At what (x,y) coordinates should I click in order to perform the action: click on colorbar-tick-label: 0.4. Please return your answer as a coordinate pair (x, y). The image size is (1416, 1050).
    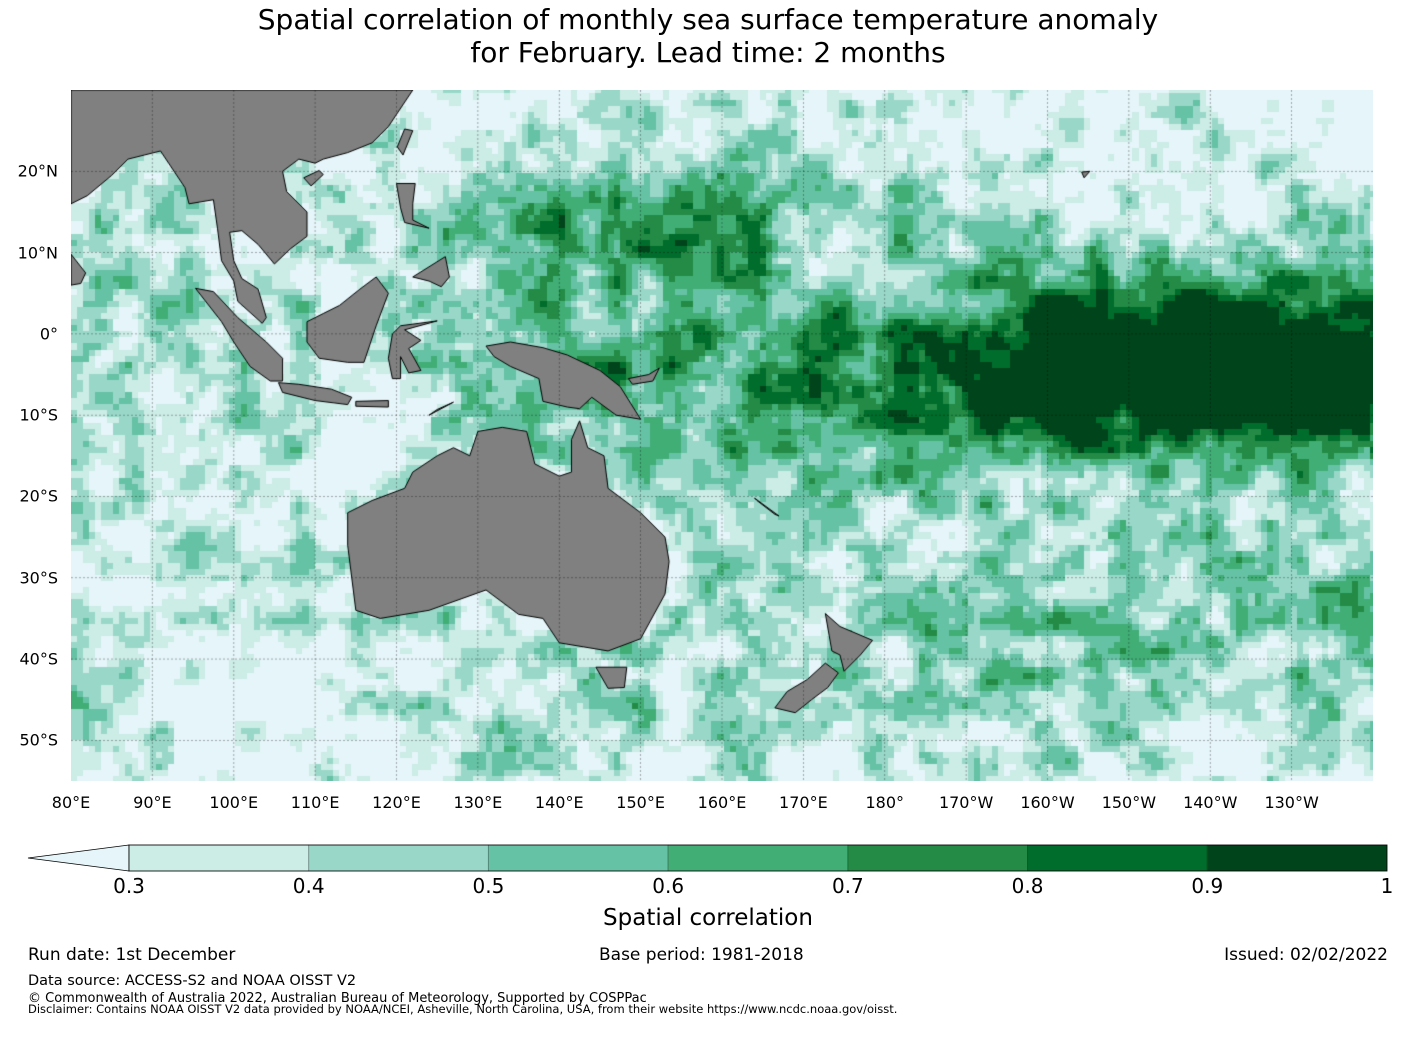
    Looking at the image, I should click on (308, 886).